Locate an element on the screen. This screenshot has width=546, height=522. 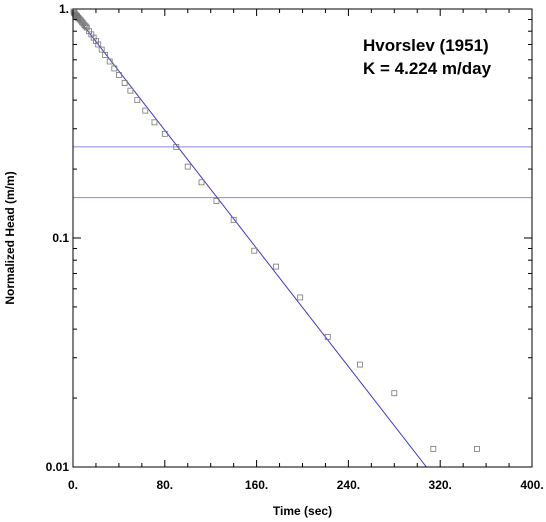
x-tick-label: 80. is located at coordinates (164, 485).